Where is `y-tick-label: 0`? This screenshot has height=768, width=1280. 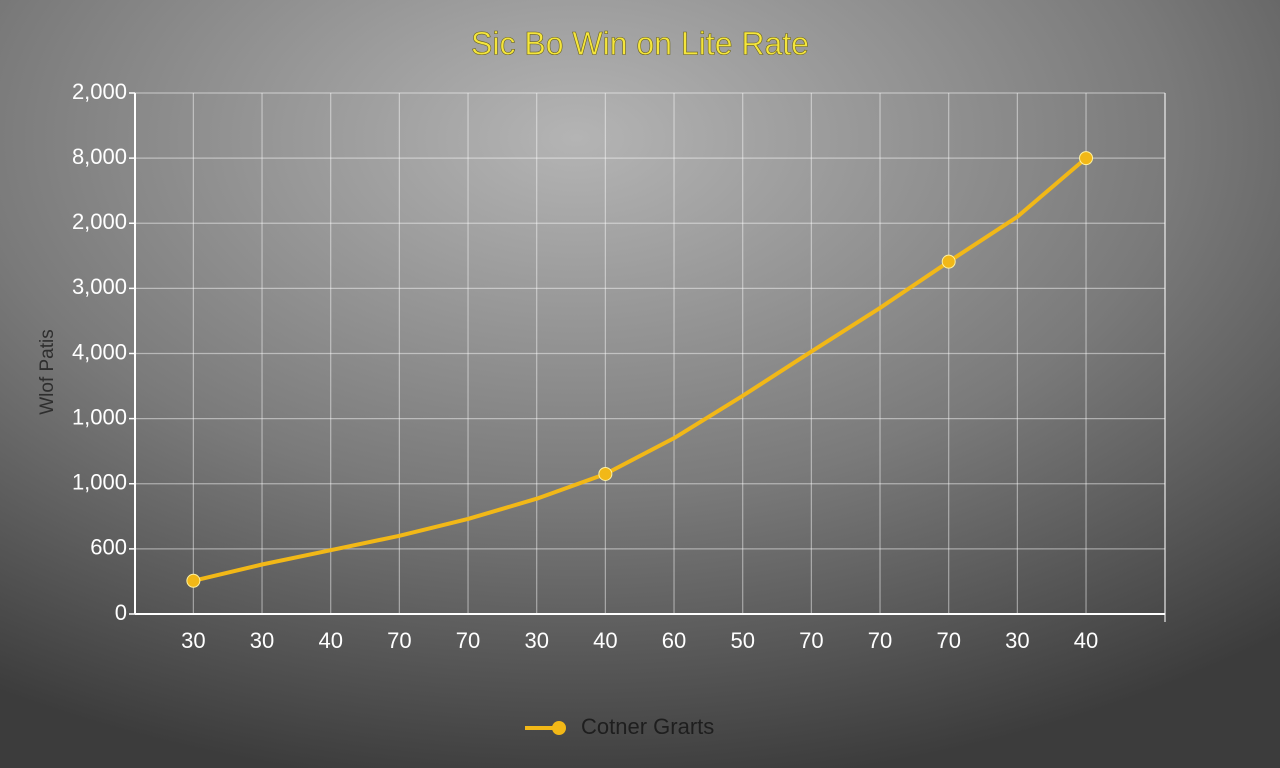
y-tick-label: 0 is located at coordinates (121, 612).